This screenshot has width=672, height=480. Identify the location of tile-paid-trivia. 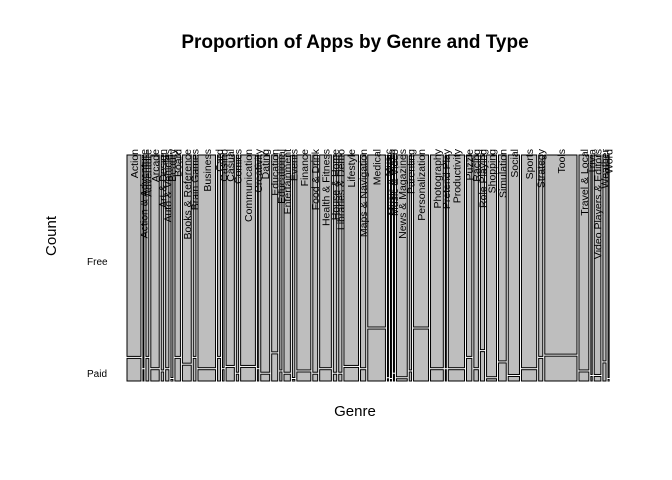
(591, 378).